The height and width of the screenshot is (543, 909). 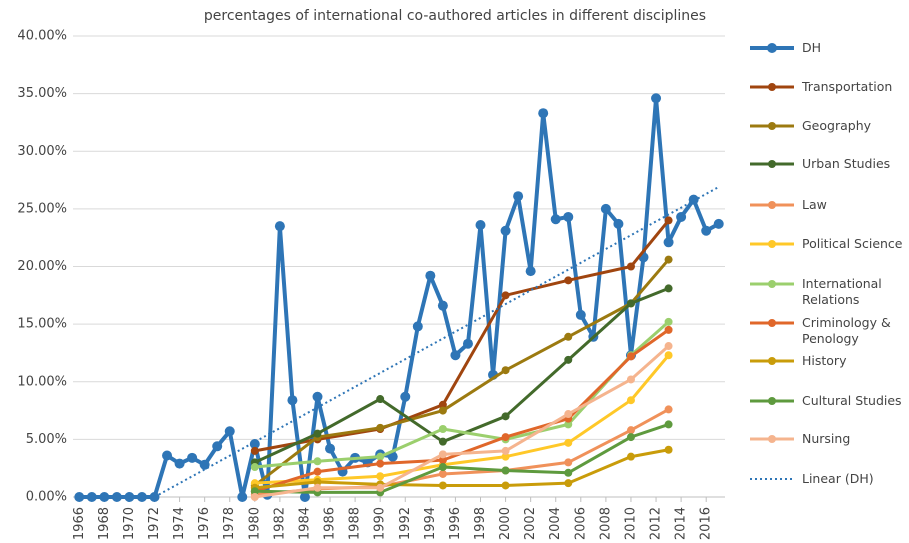 What do you see at coordinates (46, 439) in the screenshot?
I see `y-tick-label: 5.00%` at bounding box center [46, 439].